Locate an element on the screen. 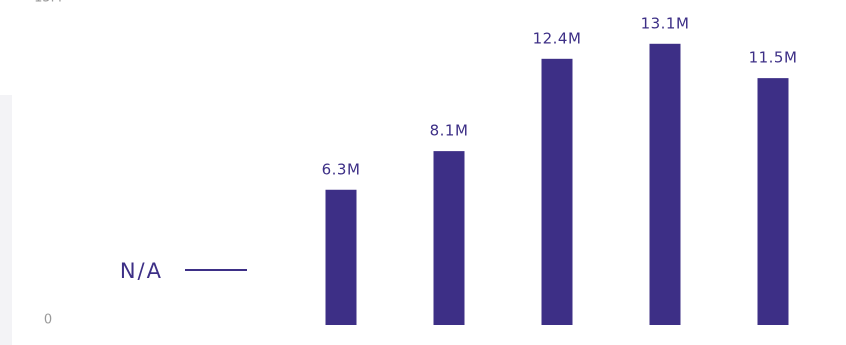 This screenshot has width=846, height=345. y-tick-label: 0 is located at coordinates (48, 320).